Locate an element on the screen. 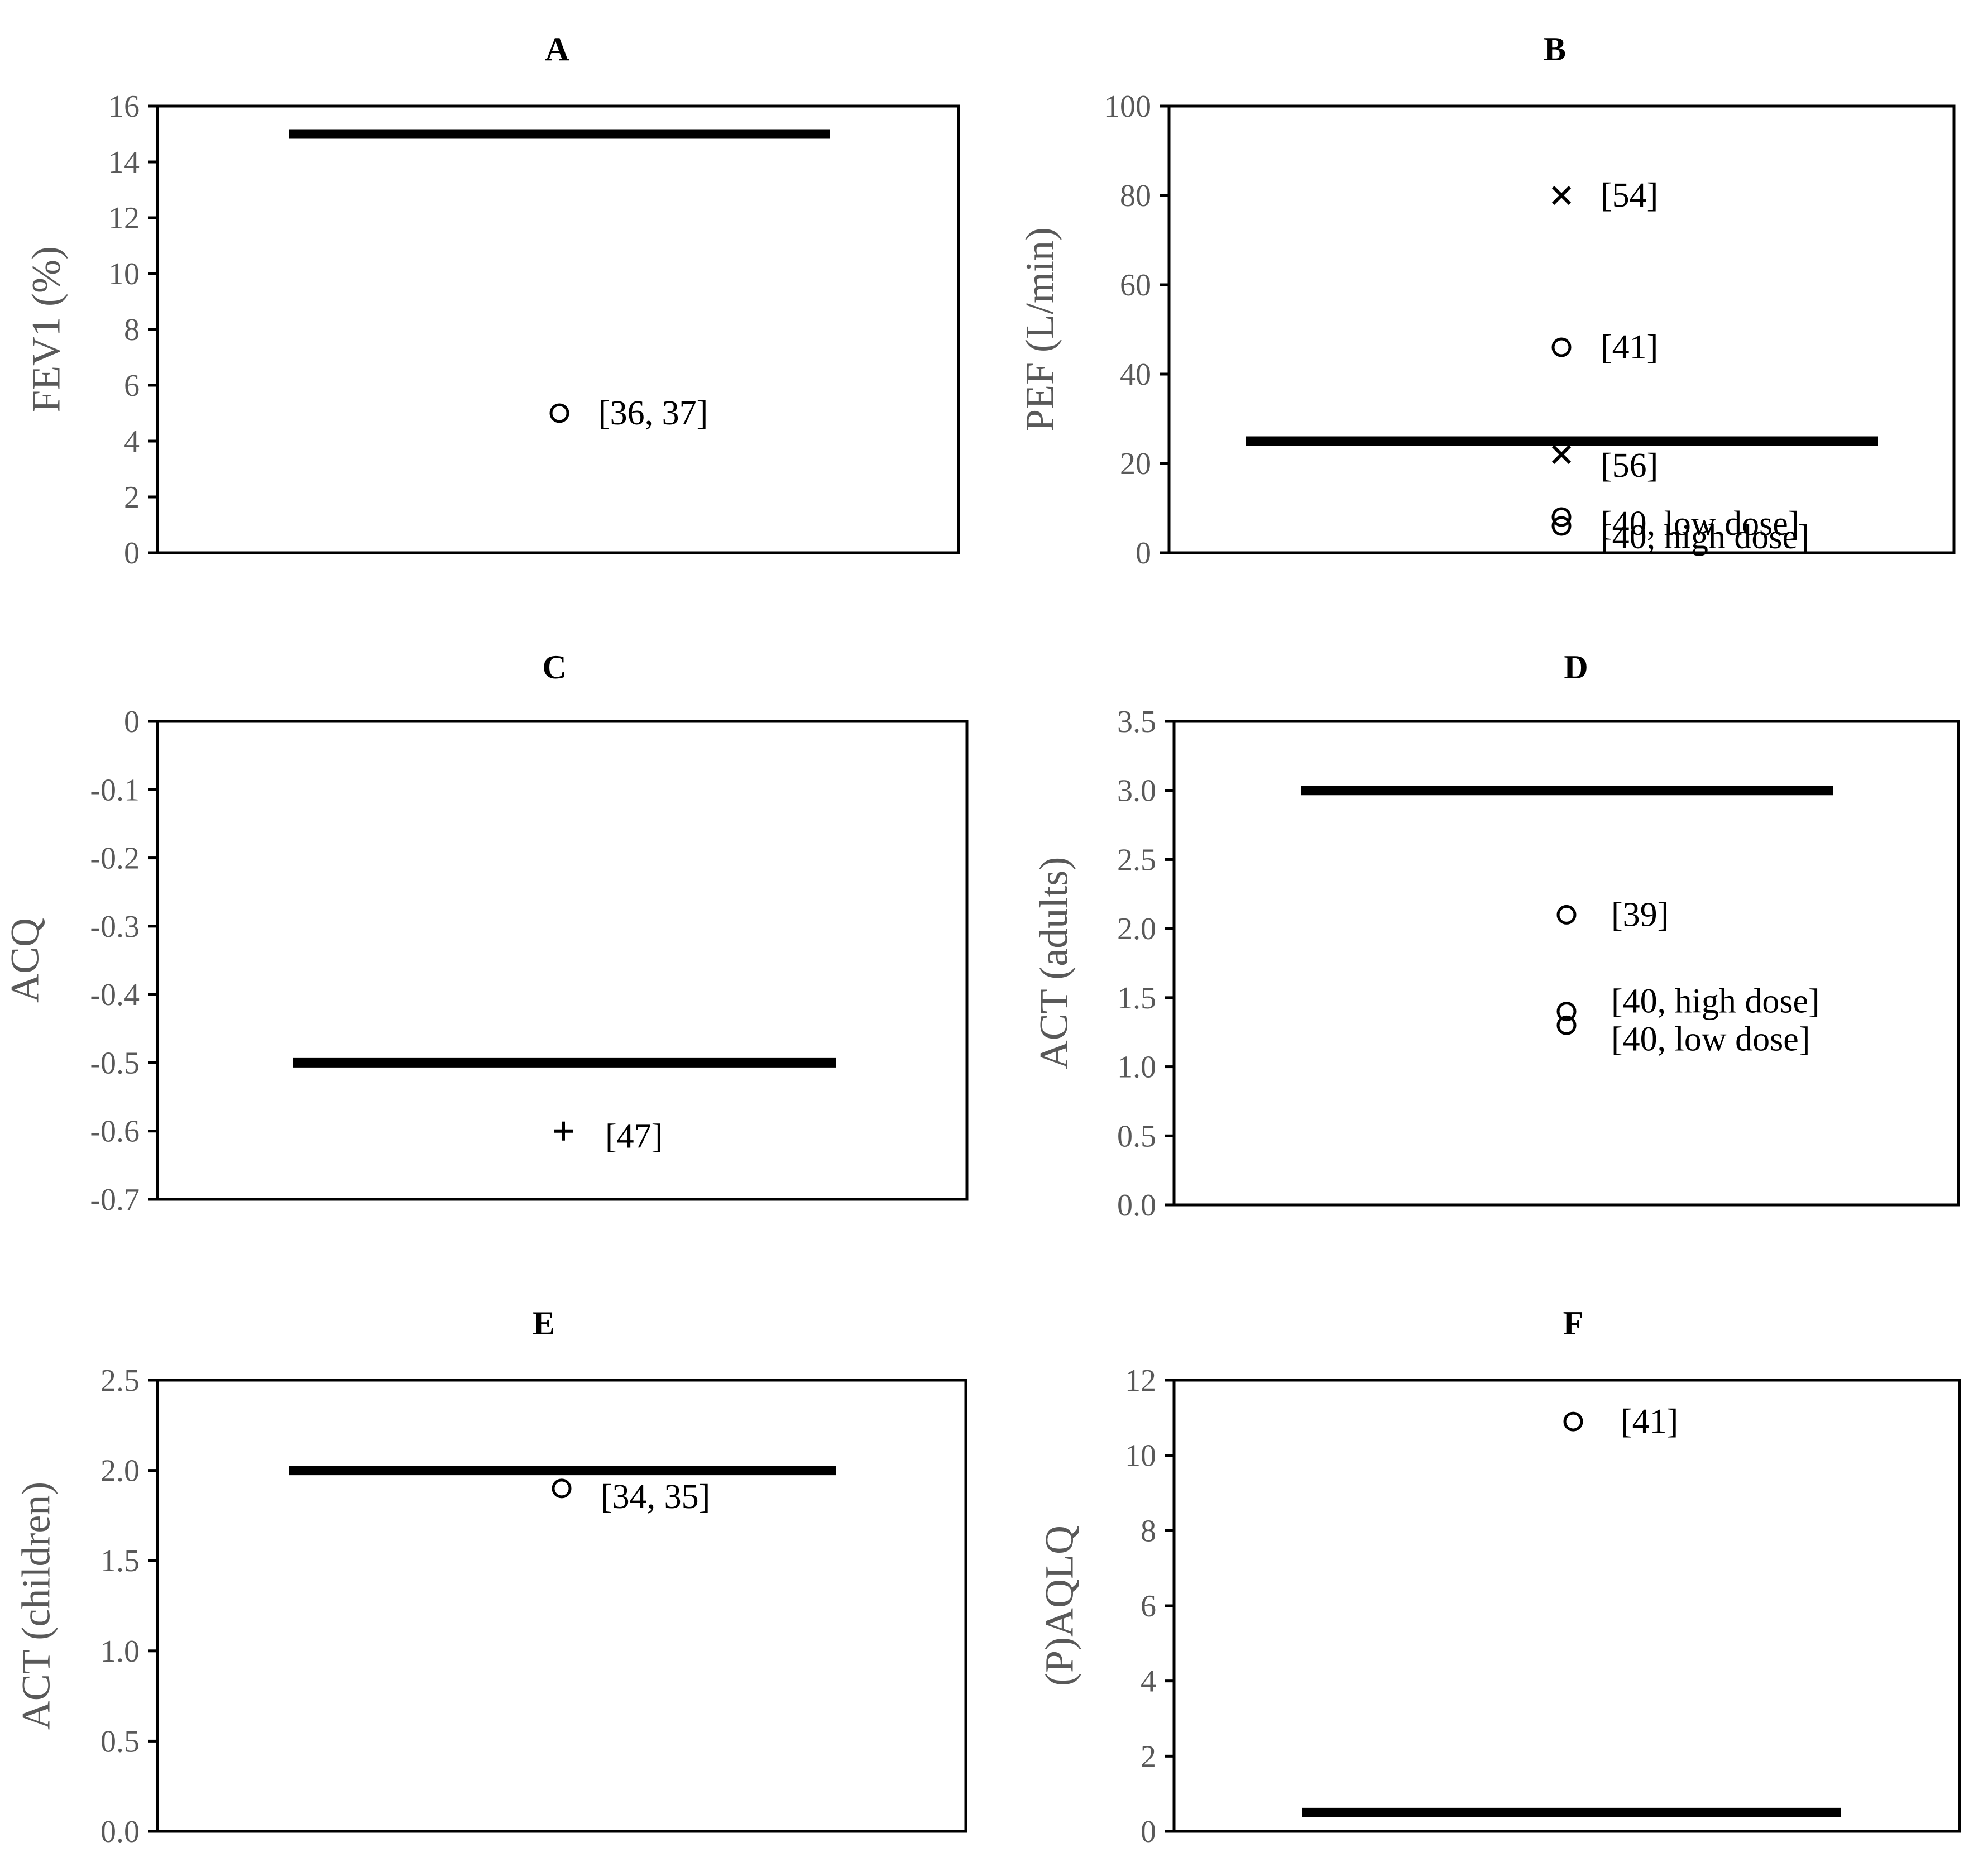 The width and height of the screenshot is (1988, 1852). y-tick-label: 20 is located at coordinates (1135, 464).